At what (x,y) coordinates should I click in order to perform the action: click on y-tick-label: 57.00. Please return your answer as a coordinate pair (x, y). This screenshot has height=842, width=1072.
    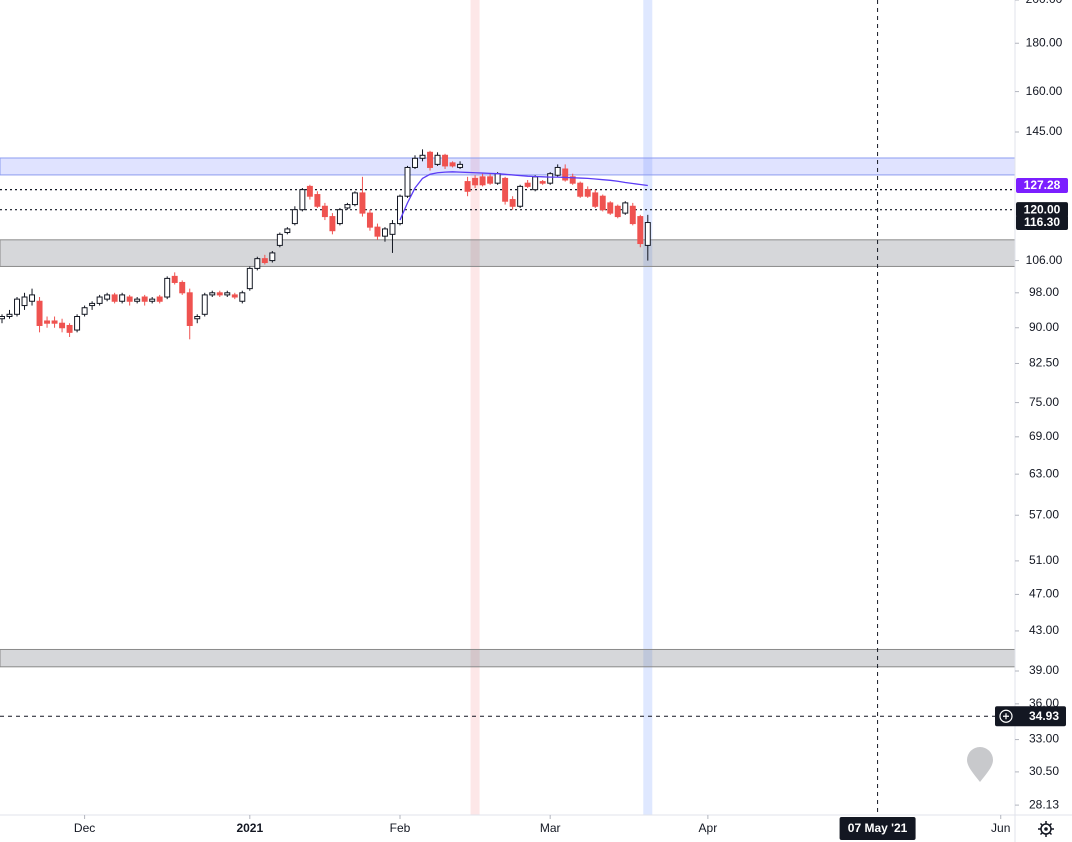
    Looking at the image, I should click on (1044, 514).